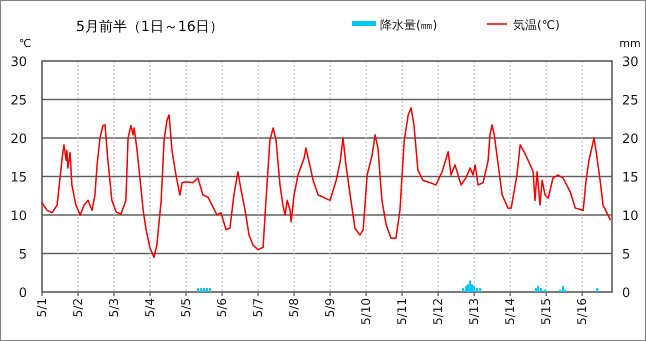  Describe the element at coordinates (22, 293) in the screenshot. I see `y-tick-label: 0` at that location.